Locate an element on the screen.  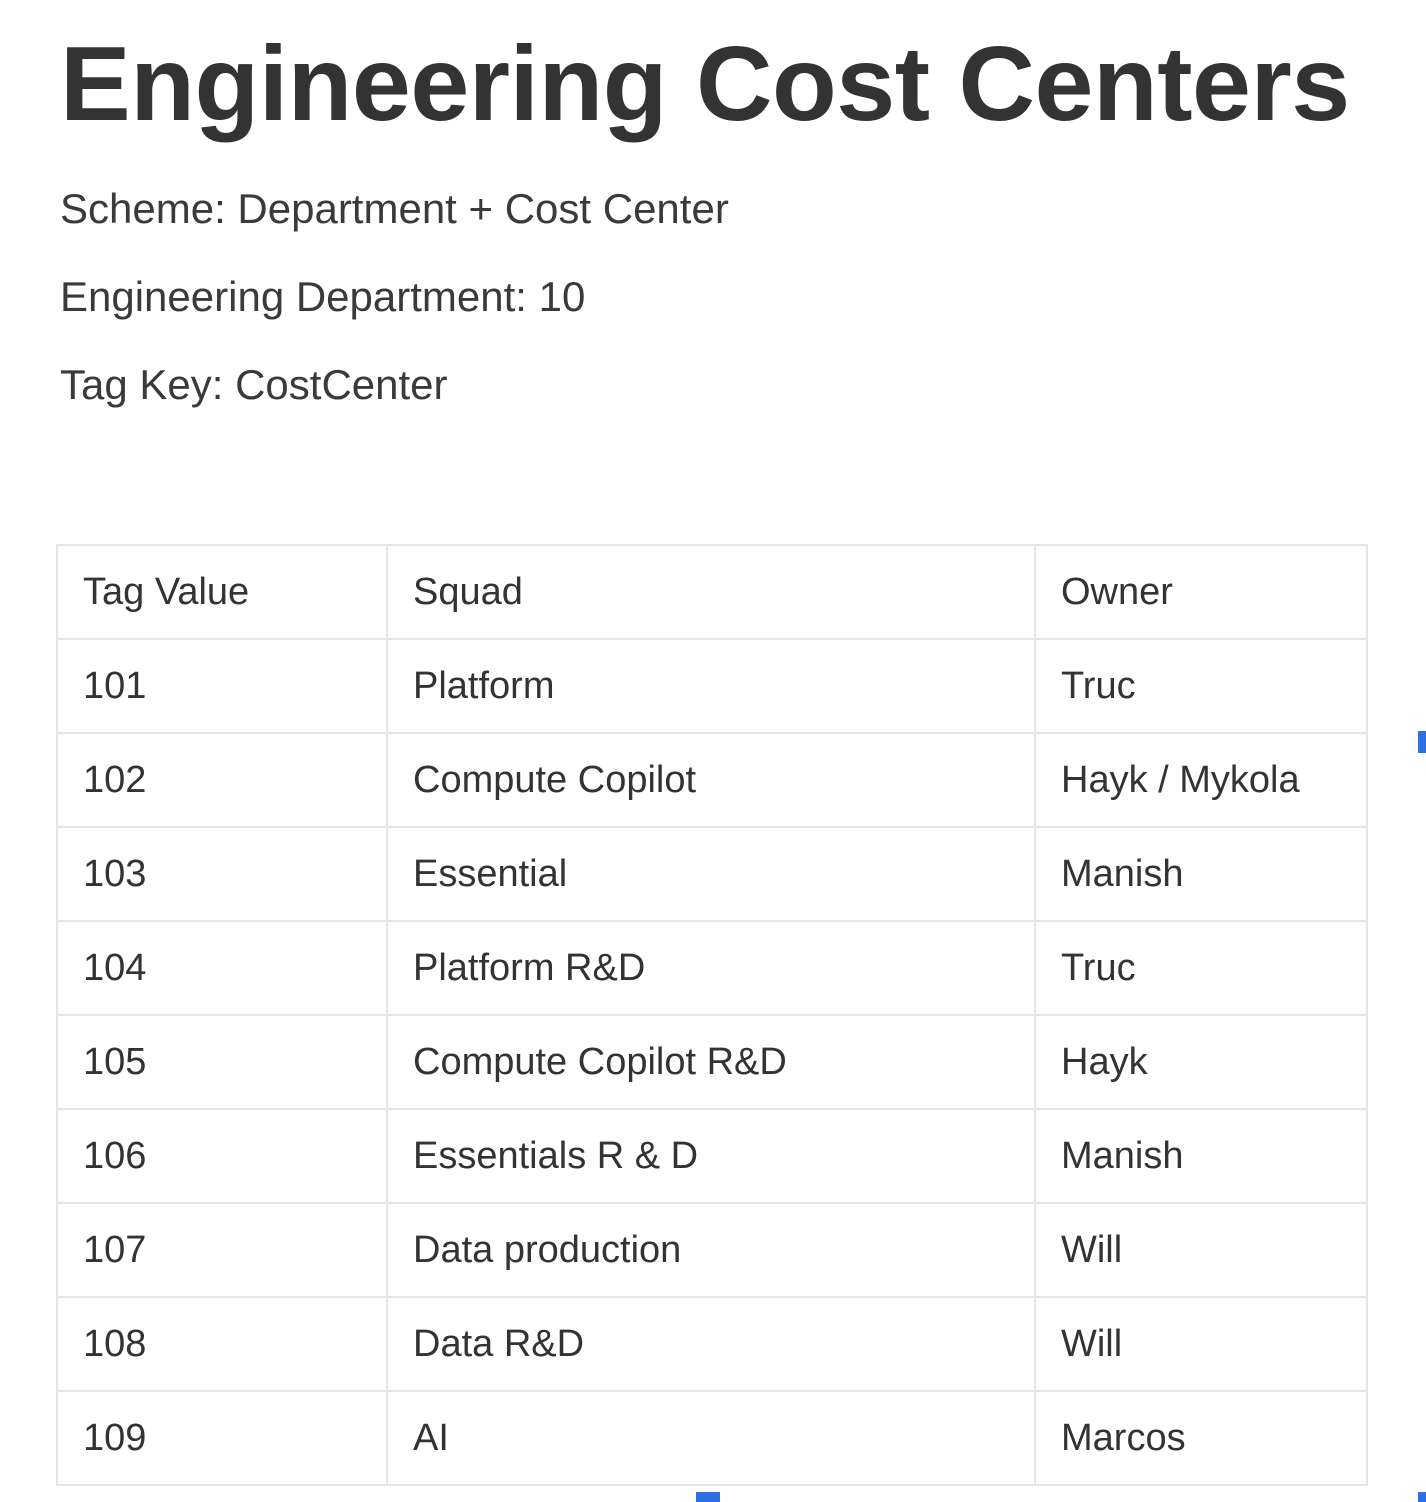
cell-tag-value: 102 is located at coordinates (222, 780).